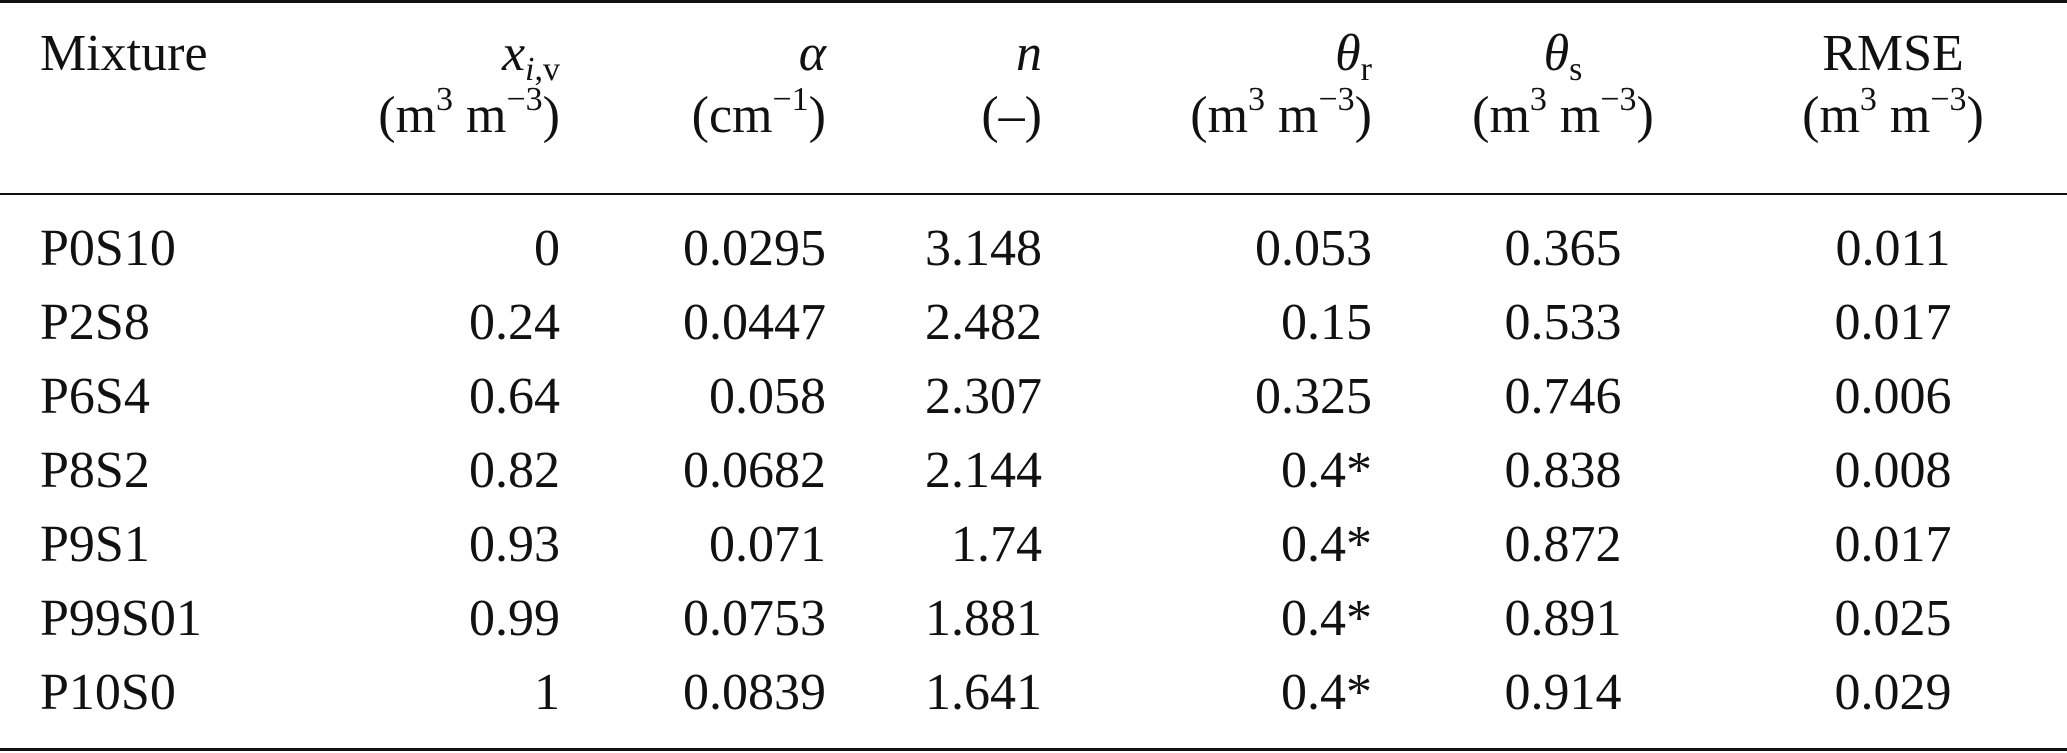  I want to click on cell-rmse: 0.011, so click(1893, 248).